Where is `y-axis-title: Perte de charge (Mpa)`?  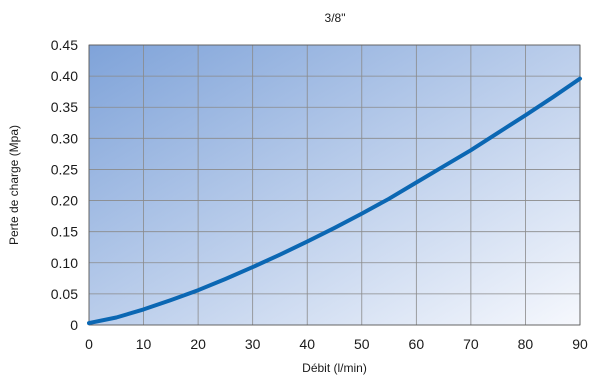 y-axis-title: Perte de charge (Mpa) is located at coordinates (14, 185).